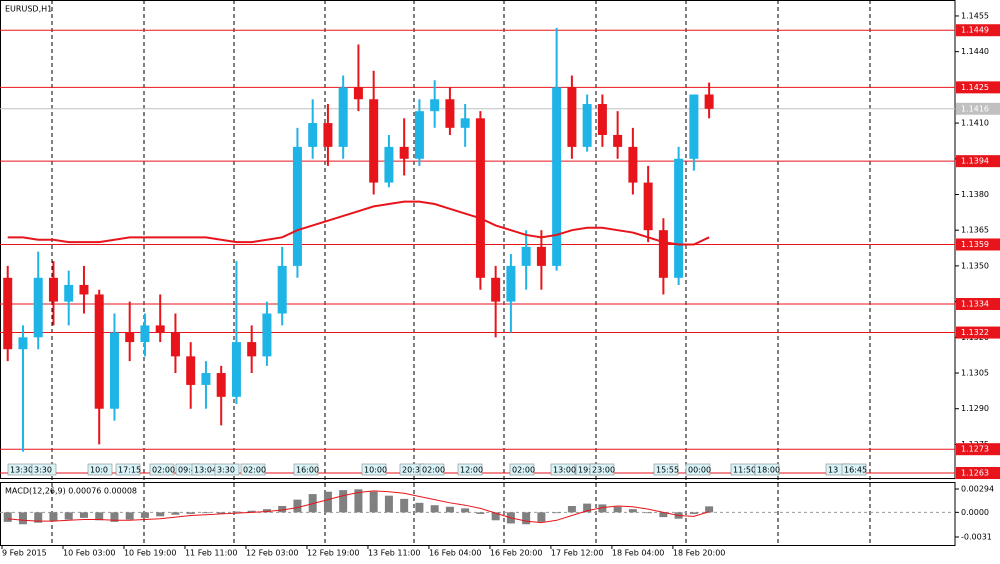  I want to click on event-label: 00:00, so click(699, 470).